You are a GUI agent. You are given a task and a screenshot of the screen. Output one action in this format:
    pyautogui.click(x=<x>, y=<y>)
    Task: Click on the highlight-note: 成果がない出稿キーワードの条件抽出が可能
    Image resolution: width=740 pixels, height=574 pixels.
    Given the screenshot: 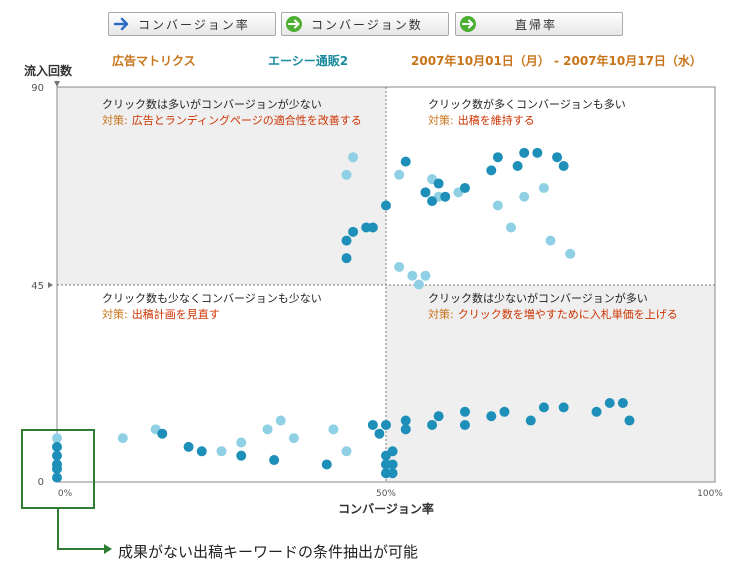 What is the action you would take?
    pyautogui.click(x=268, y=552)
    